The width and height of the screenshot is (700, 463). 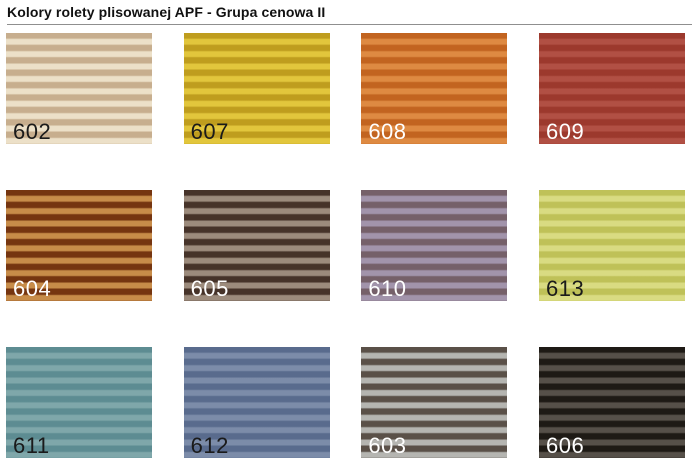 I want to click on swatch-code-label: 613, so click(x=565, y=288).